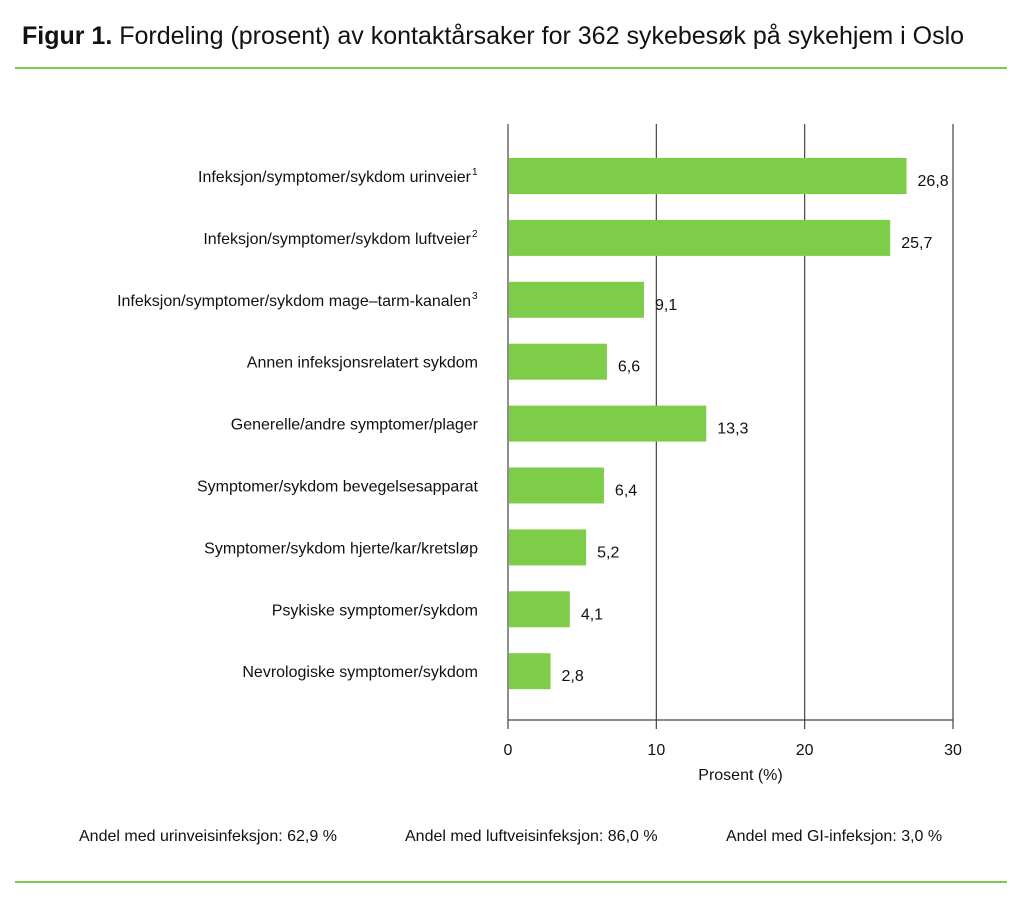 This screenshot has width=1024, height=910. Describe the element at coordinates (475, 296) in the screenshot. I see `category-footnote-marker: 3` at that location.